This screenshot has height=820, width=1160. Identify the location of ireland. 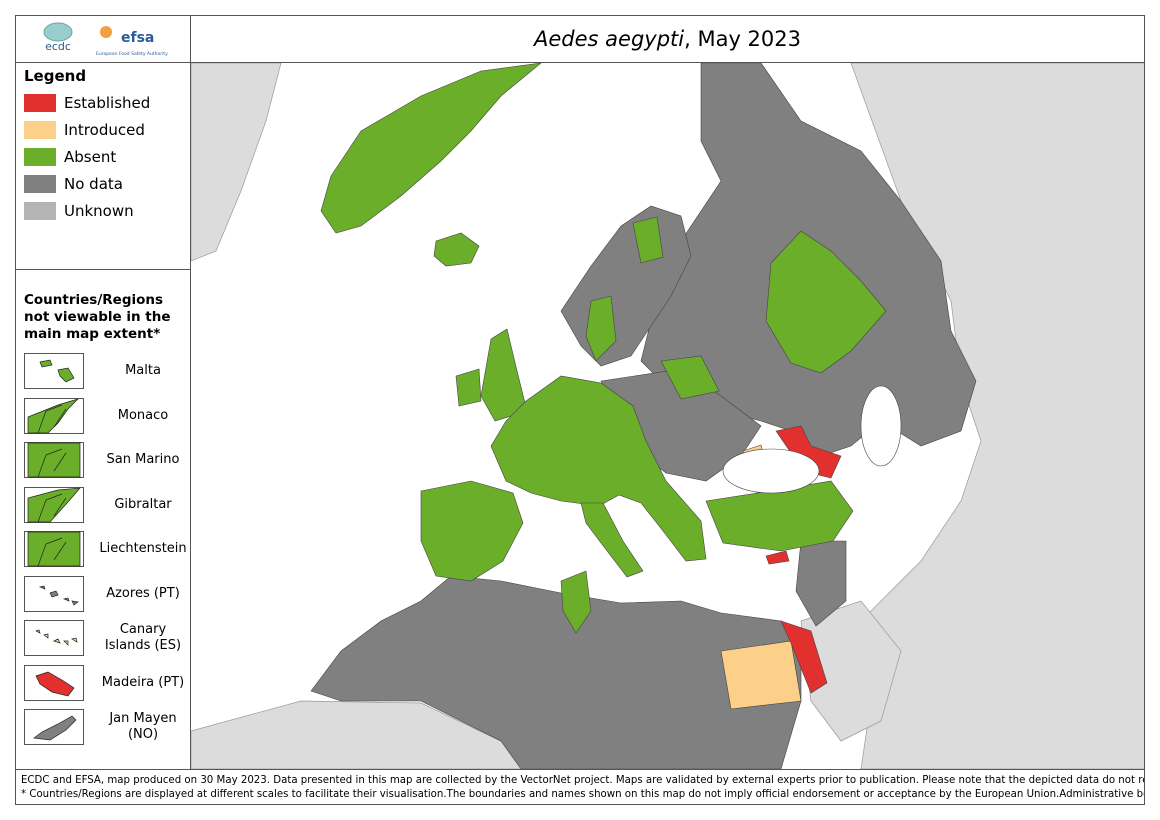
(468, 387).